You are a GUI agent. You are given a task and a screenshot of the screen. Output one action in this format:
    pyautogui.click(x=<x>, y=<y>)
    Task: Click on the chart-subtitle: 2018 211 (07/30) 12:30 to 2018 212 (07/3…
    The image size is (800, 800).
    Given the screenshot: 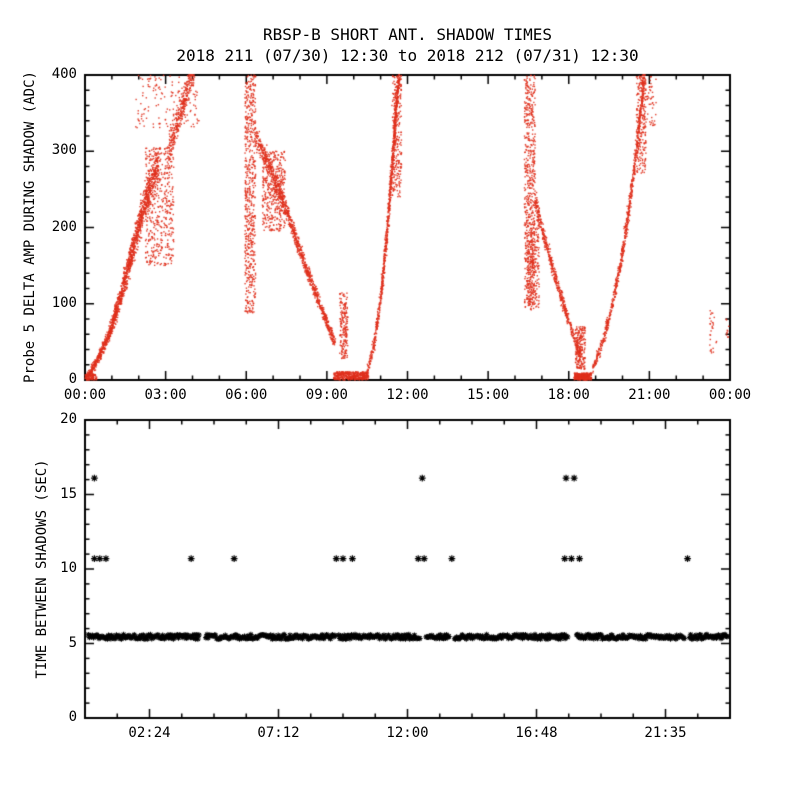 What is the action you would take?
    pyautogui.click(x=407, y=55)
    